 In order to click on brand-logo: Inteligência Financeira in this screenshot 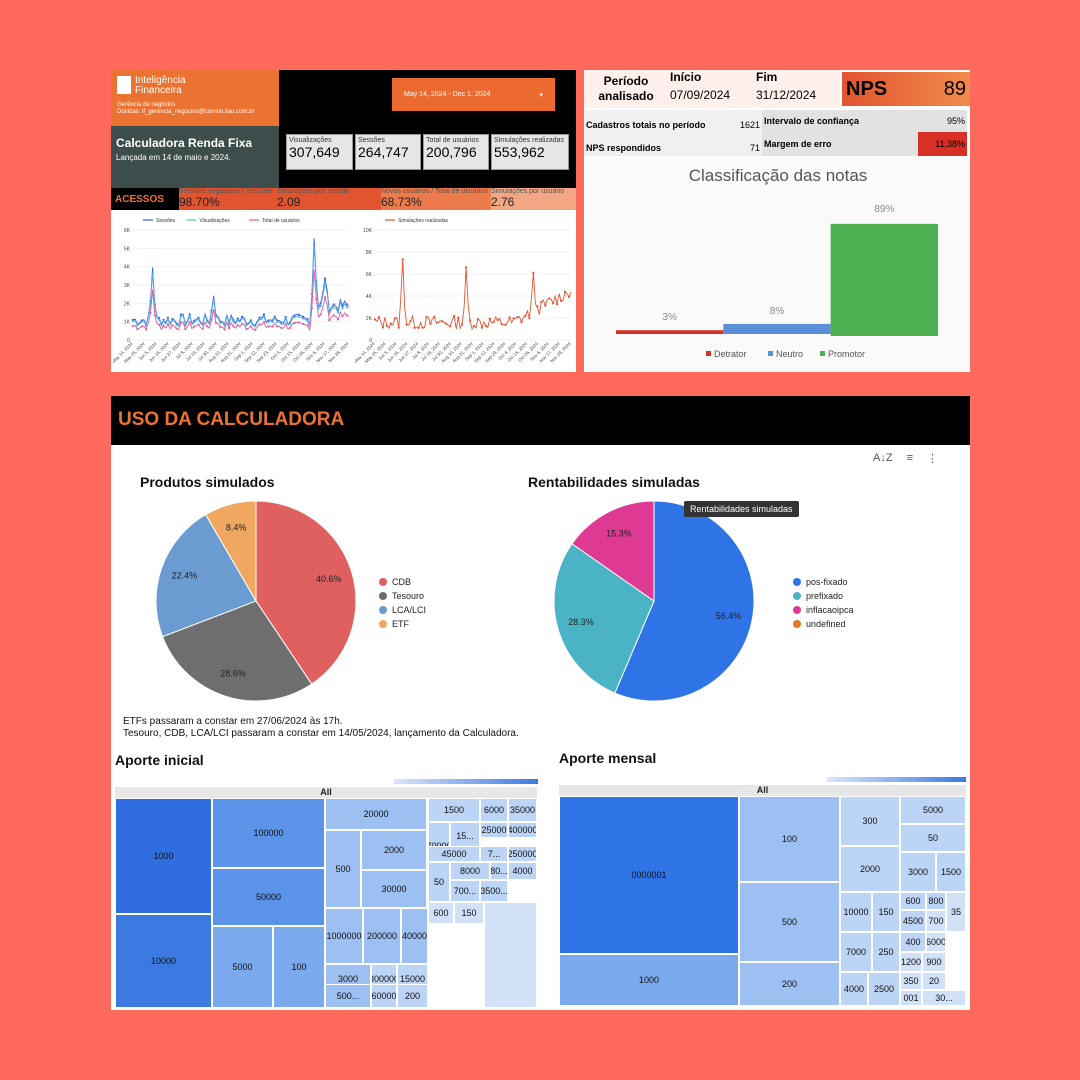, I will do `click(195, 86)`.